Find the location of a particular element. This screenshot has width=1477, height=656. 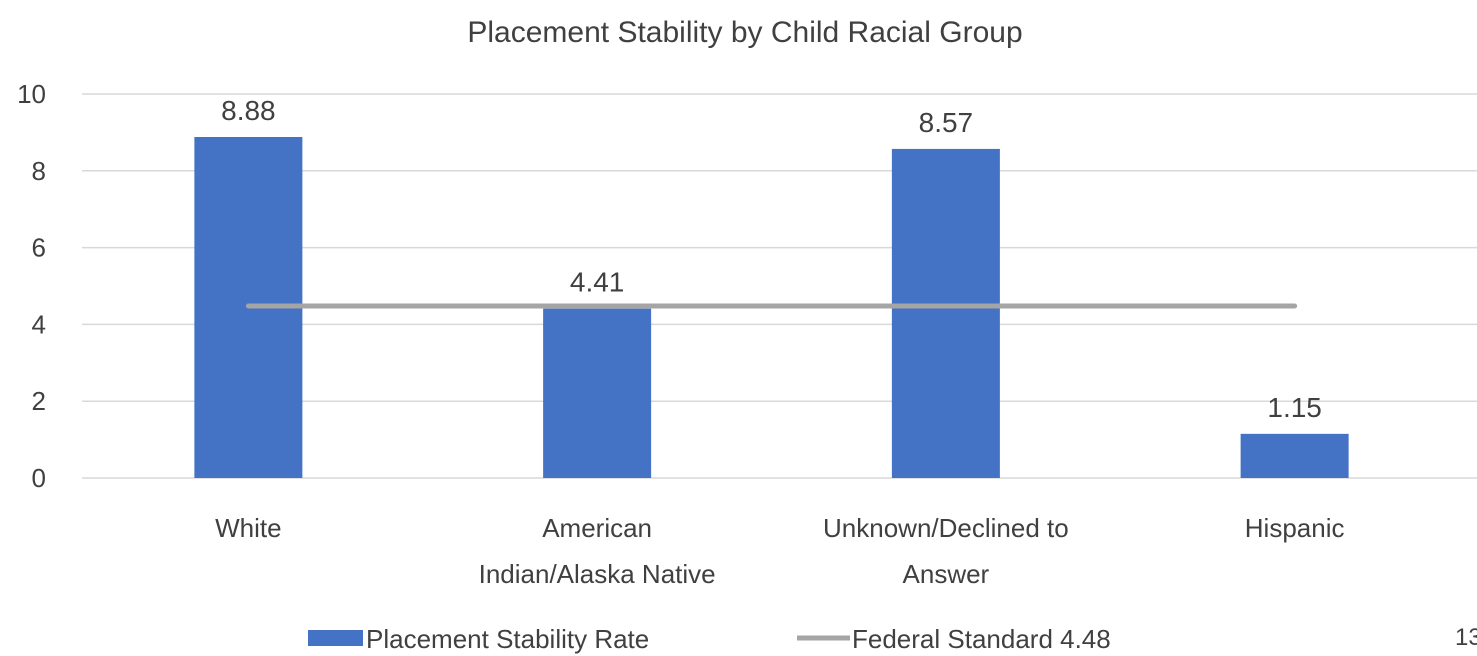

category-label-2-1: Answer is located at coordinates (946, 574).